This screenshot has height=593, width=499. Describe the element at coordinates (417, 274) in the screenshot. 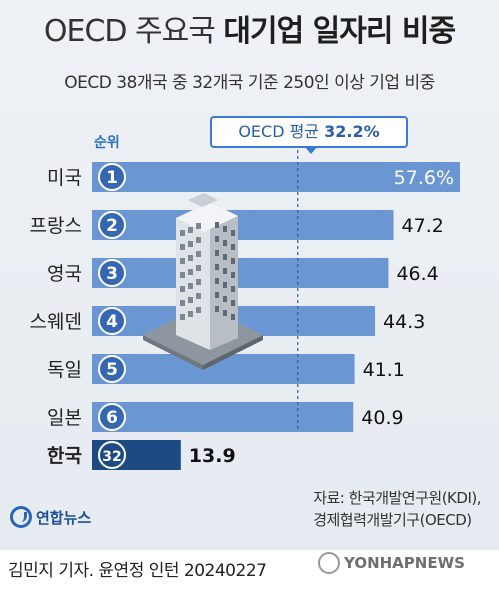

I see `value-label: 46.4` at that location.